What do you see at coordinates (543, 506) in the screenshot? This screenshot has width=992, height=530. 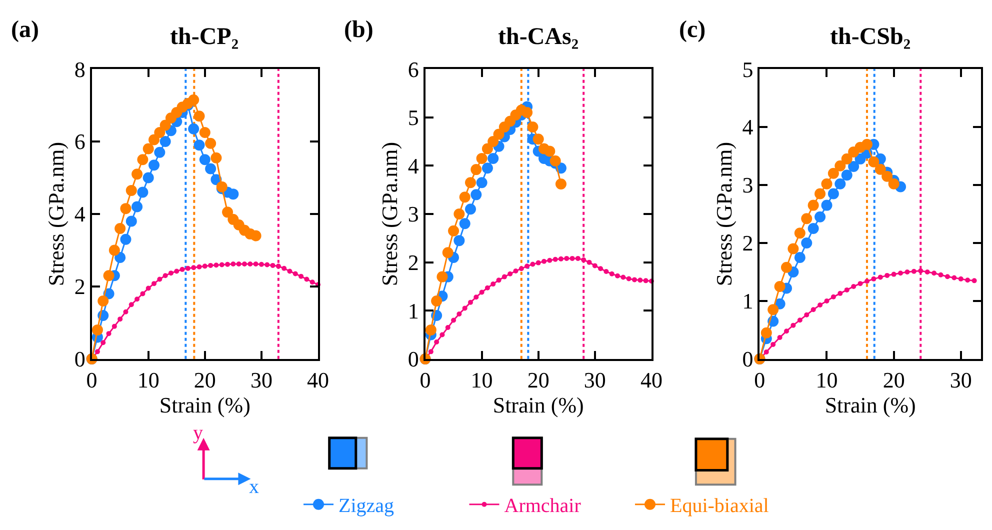 I see `legend-label: Armchair` at bounding box center [543, 506].